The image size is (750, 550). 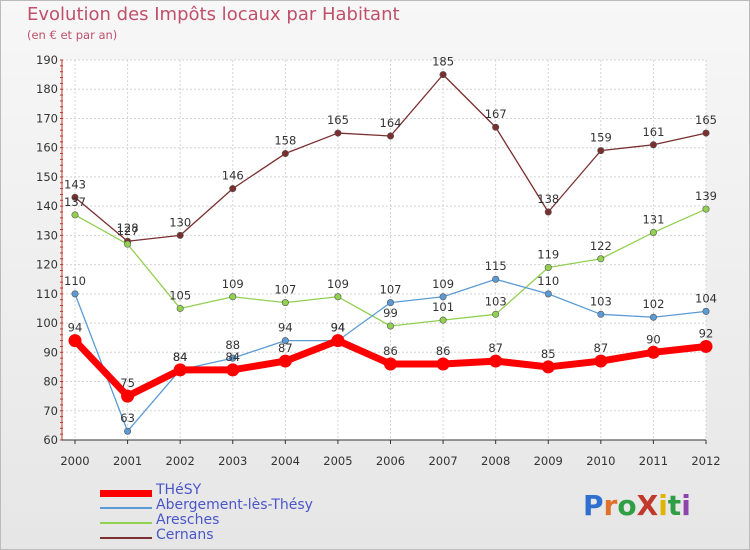 What do you see at coordinates (234, 505) in the screenshot?
I see `legend-label: Abergement-lès-Thésy` at bounding box center [234, 505].